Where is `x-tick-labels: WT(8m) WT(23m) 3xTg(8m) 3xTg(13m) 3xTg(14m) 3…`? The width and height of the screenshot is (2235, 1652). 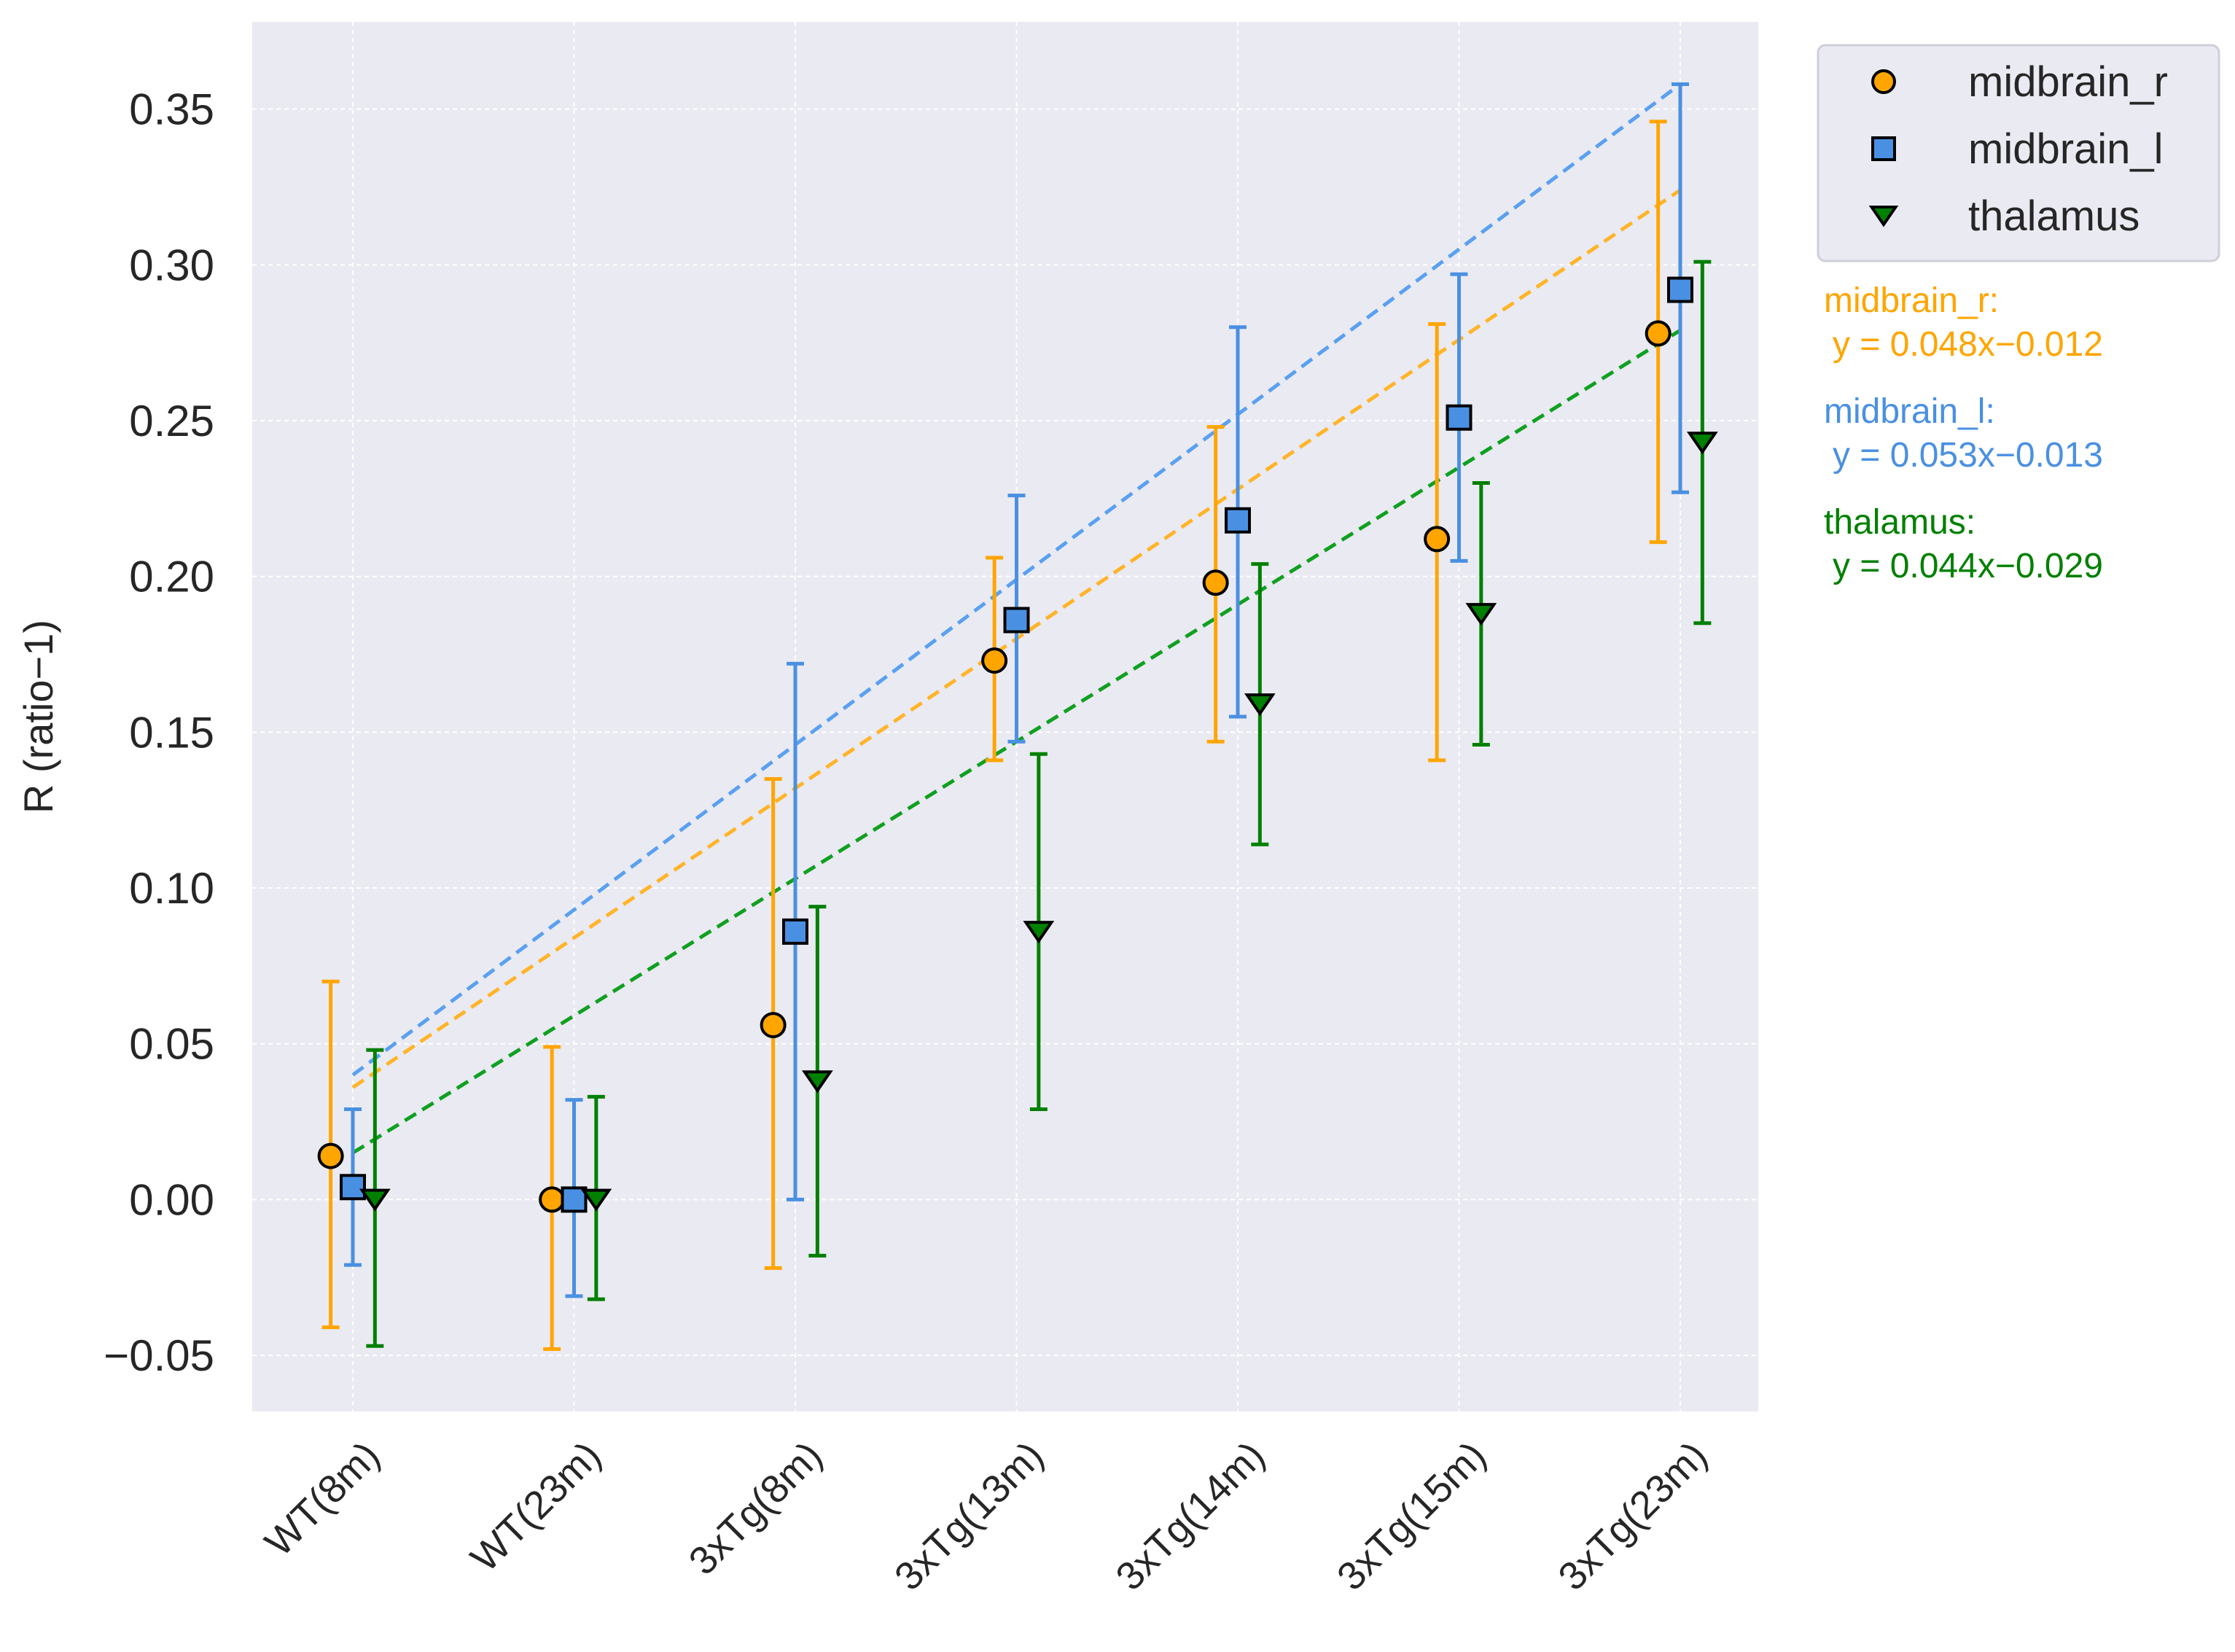 x-tick-labels: WT(8m) WT(23m) 3xTg(8m) 3xTg(13m) 3xTg(14m) 3… is located at coordinates (986, 1516).